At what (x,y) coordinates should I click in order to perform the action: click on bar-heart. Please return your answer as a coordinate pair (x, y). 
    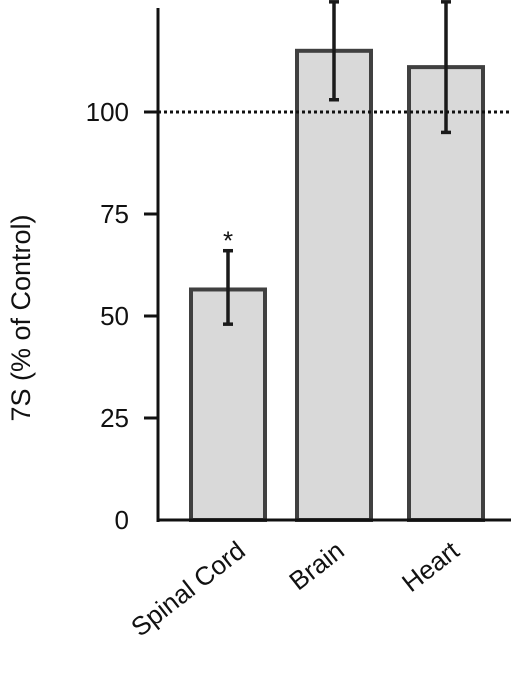
    Looking at the image, I should click on (446, 293).